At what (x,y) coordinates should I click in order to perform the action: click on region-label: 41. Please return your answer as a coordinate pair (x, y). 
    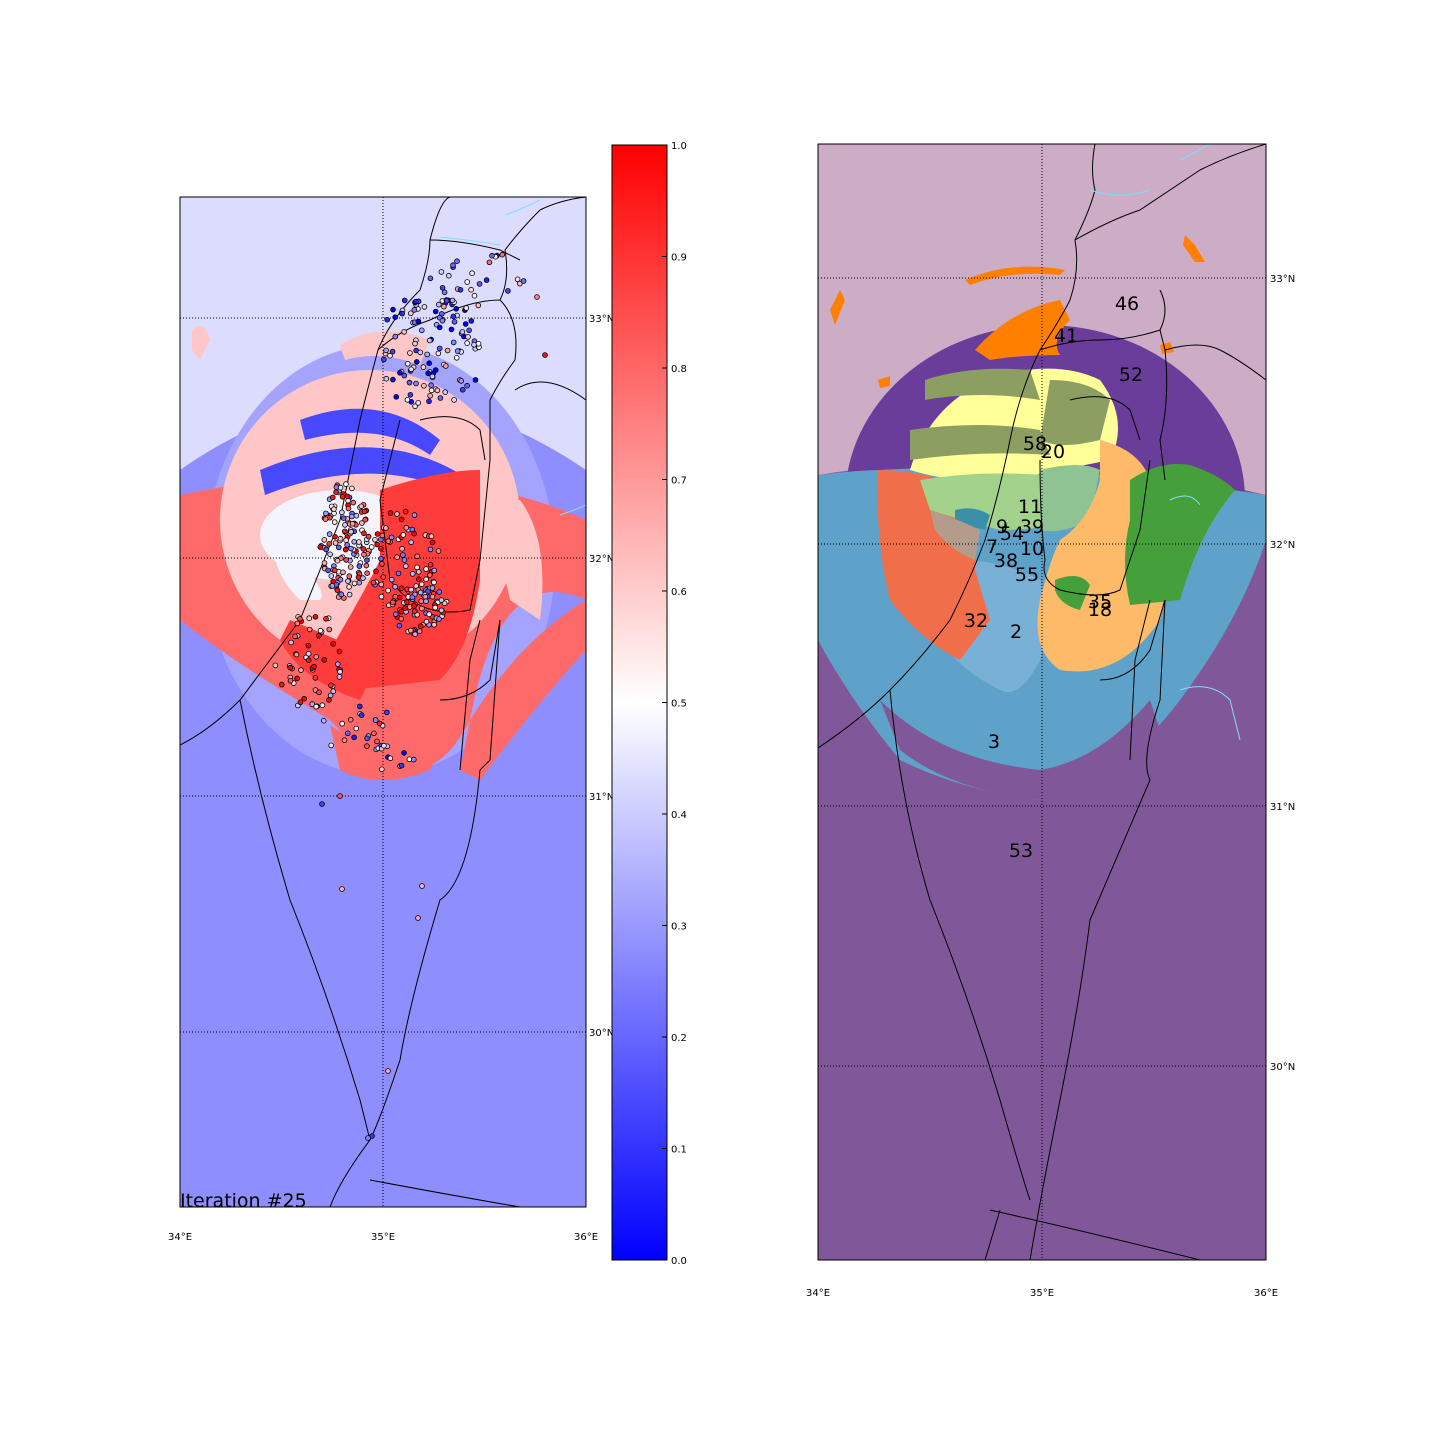
    Looking at the image, I should click on (1066, 336).